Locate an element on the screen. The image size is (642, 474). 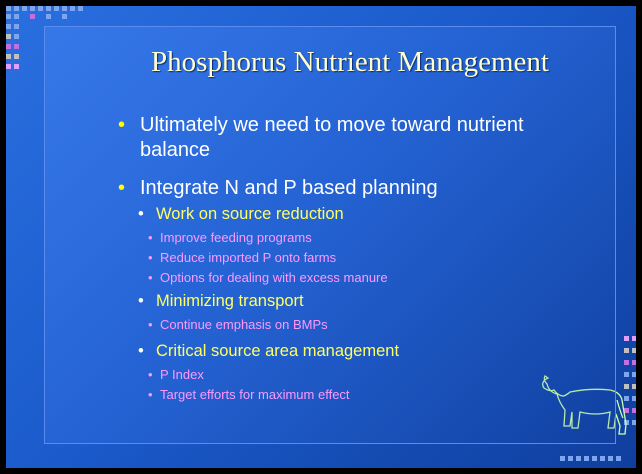
bullet-text: Target efforts for maximum effect is located at coordinates (255, 394).